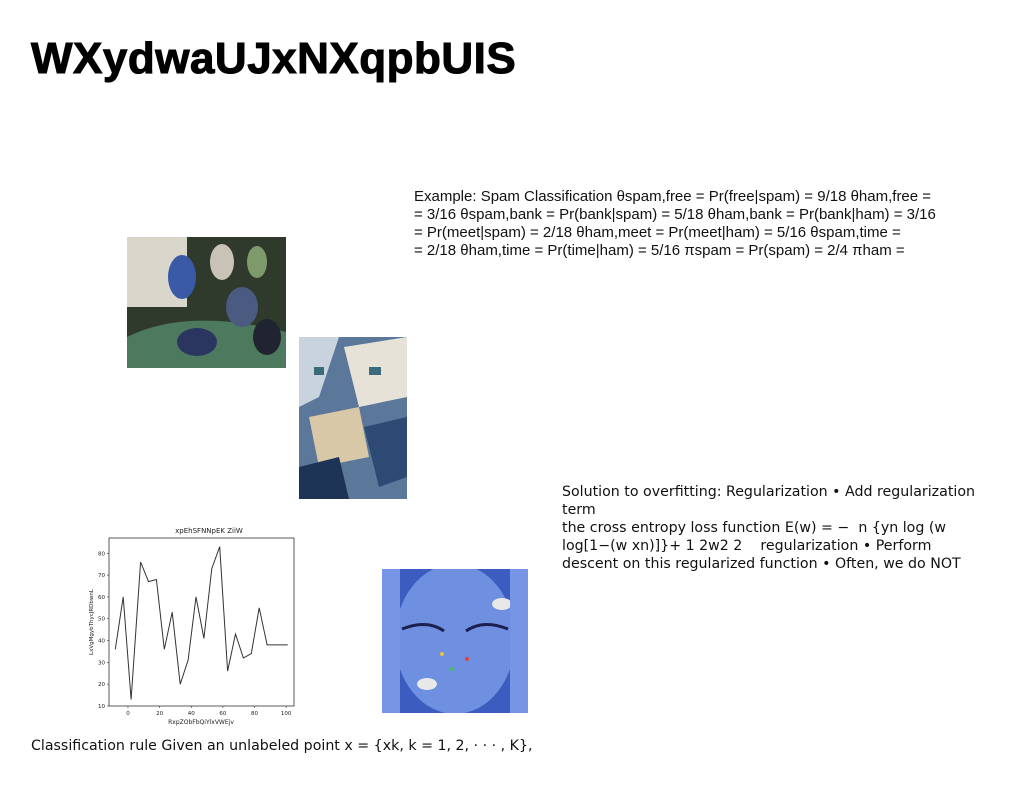 This screenshot has width=1024, height=788. I want to click on chart-y-axis-label: LxVgMgybThycJRDbwnL, so click(92, 621).